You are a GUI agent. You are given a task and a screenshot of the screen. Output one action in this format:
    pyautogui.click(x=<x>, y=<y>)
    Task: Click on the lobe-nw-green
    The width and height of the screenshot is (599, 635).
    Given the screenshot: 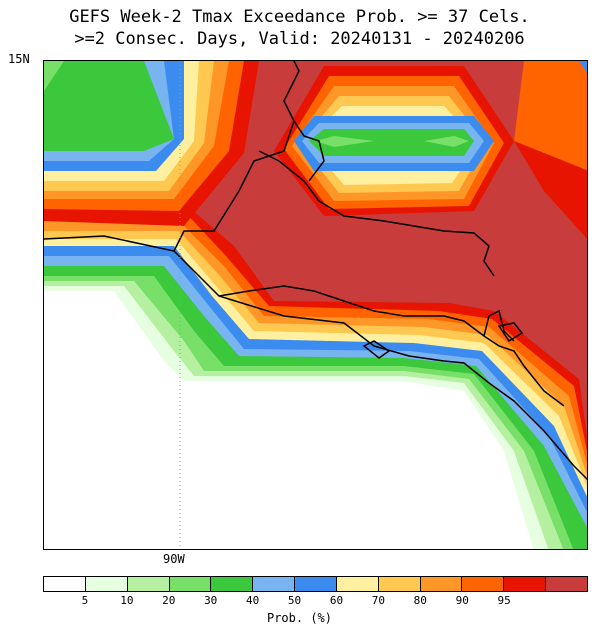 What is the action you would take?
    pyautogui.click(x=109, y=106)
    